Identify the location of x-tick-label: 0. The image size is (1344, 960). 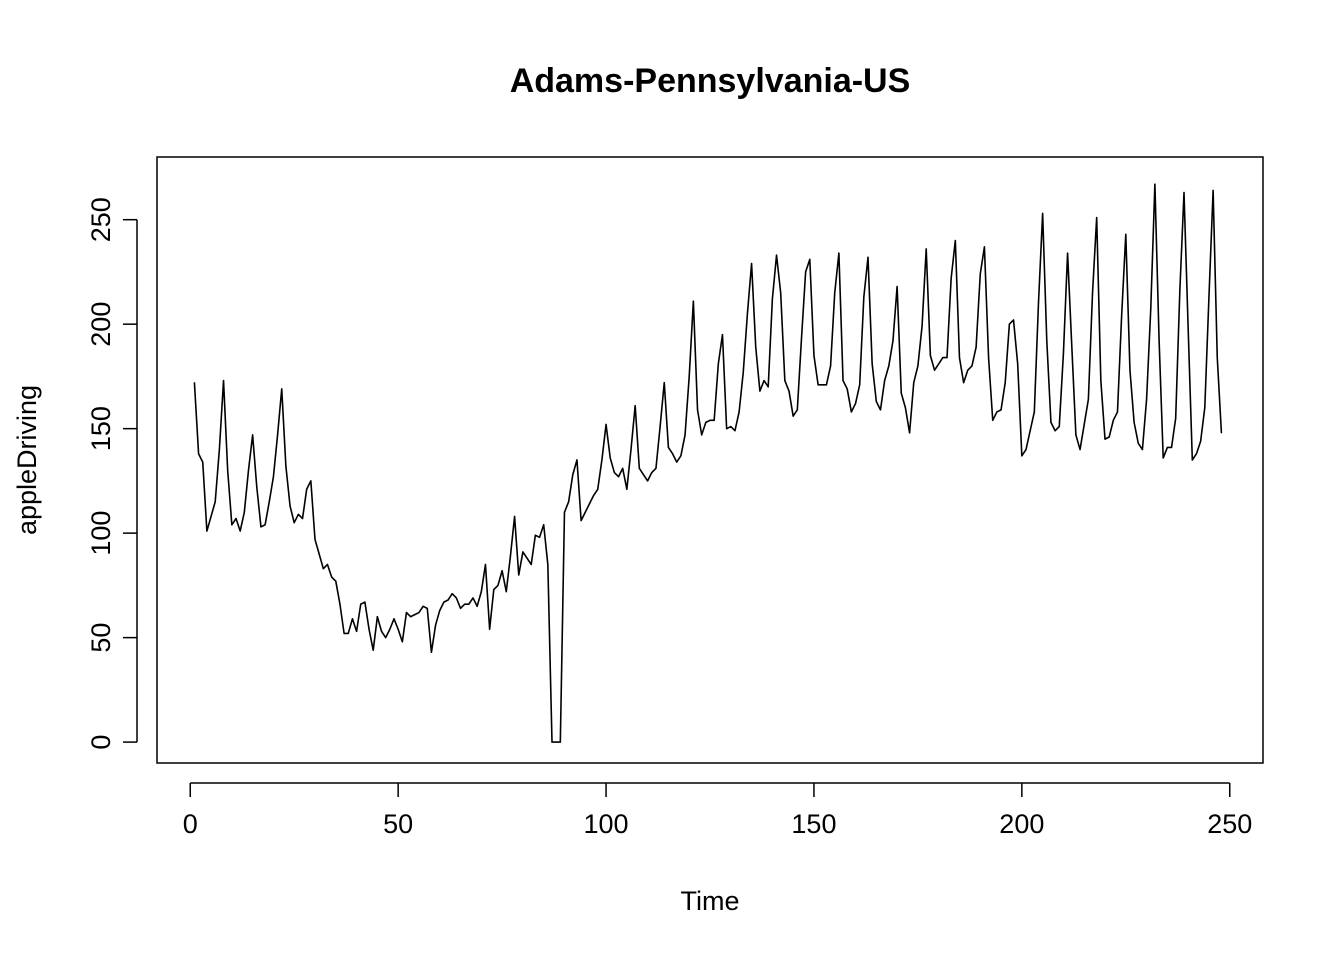
(190, 824).